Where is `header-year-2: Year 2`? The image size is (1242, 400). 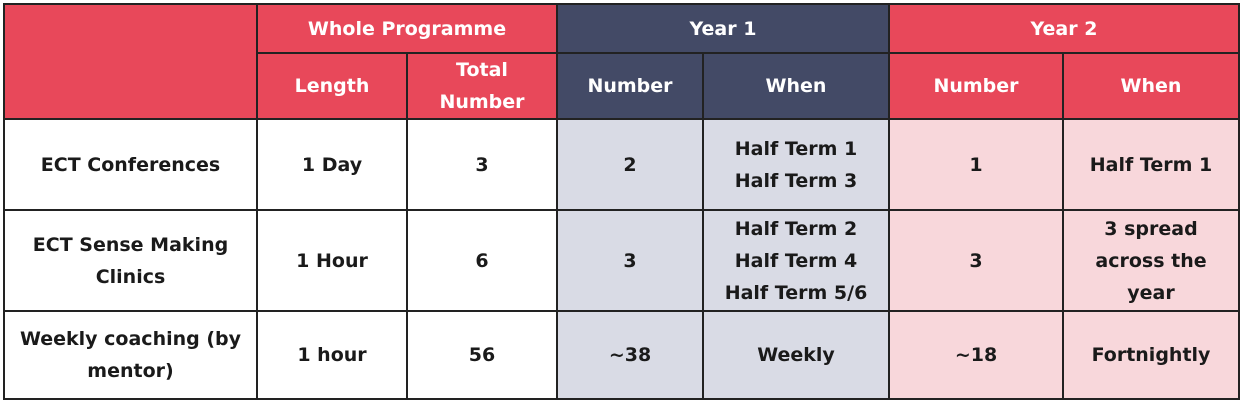
header-year-2: Year 2 is located at coordinates (1064, 28).